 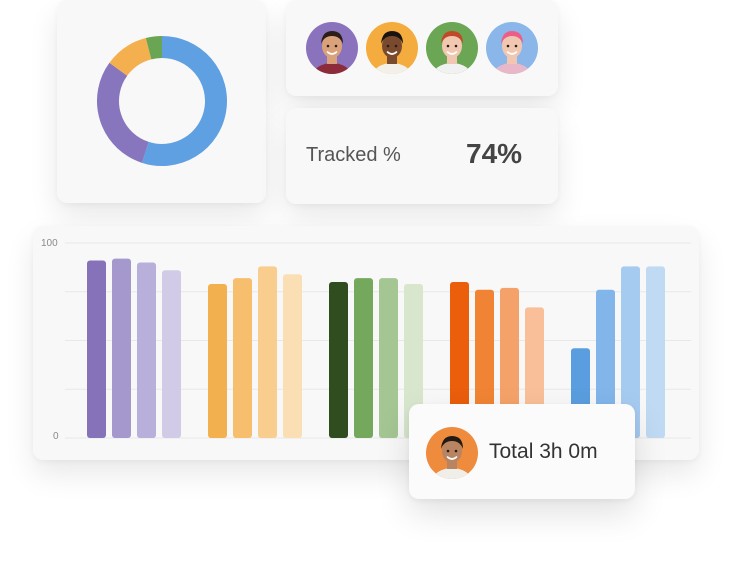 What do you see at coordinates (494, 153) in the screenshot?
I see `tracked-value: 74%` at bounding box center [494, 153].